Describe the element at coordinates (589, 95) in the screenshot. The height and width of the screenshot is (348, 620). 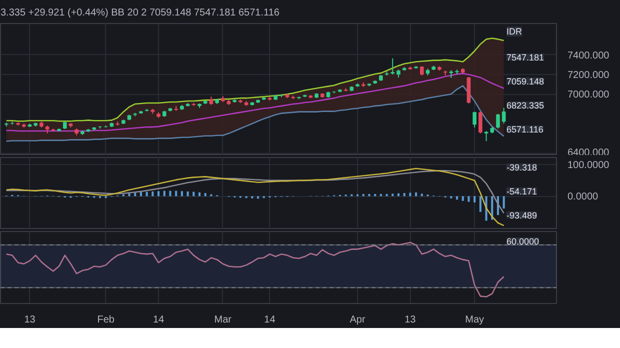
I see `y-tick-label: 7000.000` at that location.